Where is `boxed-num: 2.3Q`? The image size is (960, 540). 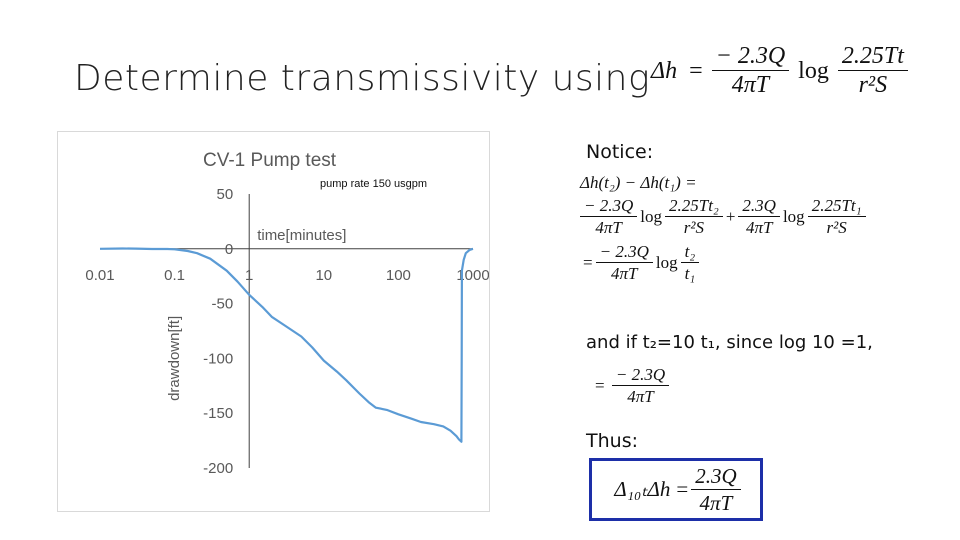
boxed-num: 2.3Q is located at coordinates (716, 477).